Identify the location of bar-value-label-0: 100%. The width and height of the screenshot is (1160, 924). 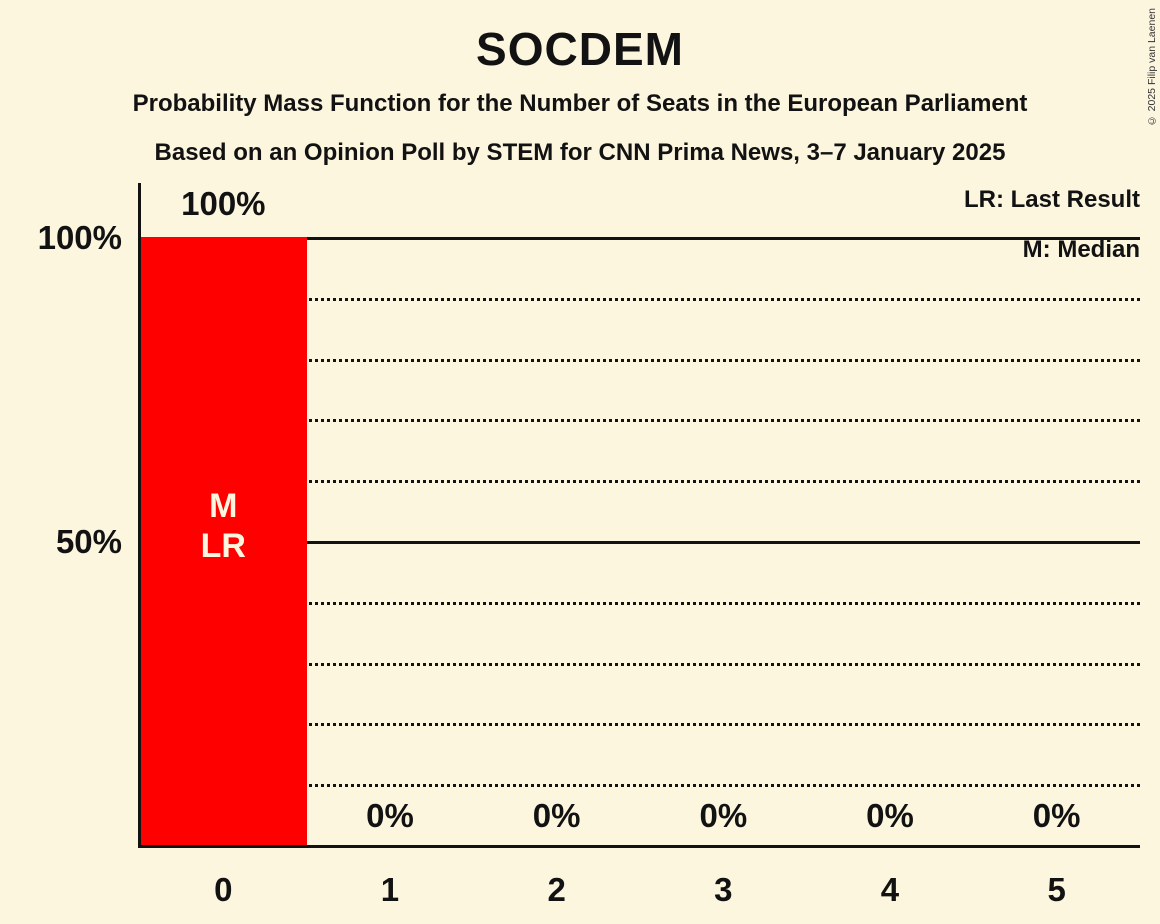
(223, 203).